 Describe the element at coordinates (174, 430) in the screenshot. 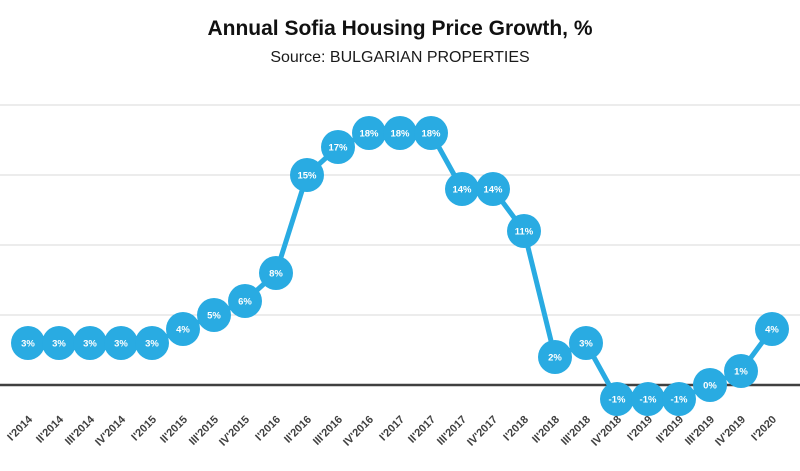

I see `x-axis-label: II'2015` at that location.